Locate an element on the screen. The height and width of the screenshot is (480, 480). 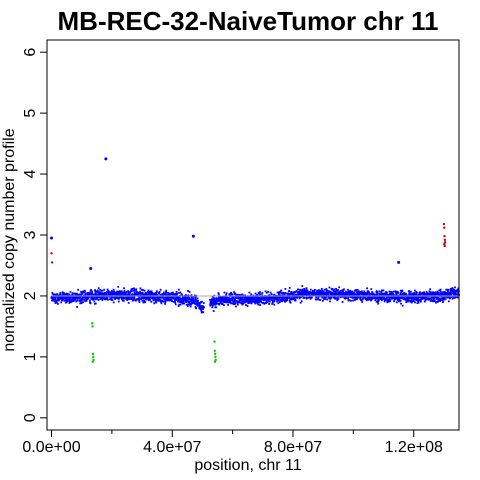
y-tick-label: 4 is located at coordinates (30, 174).